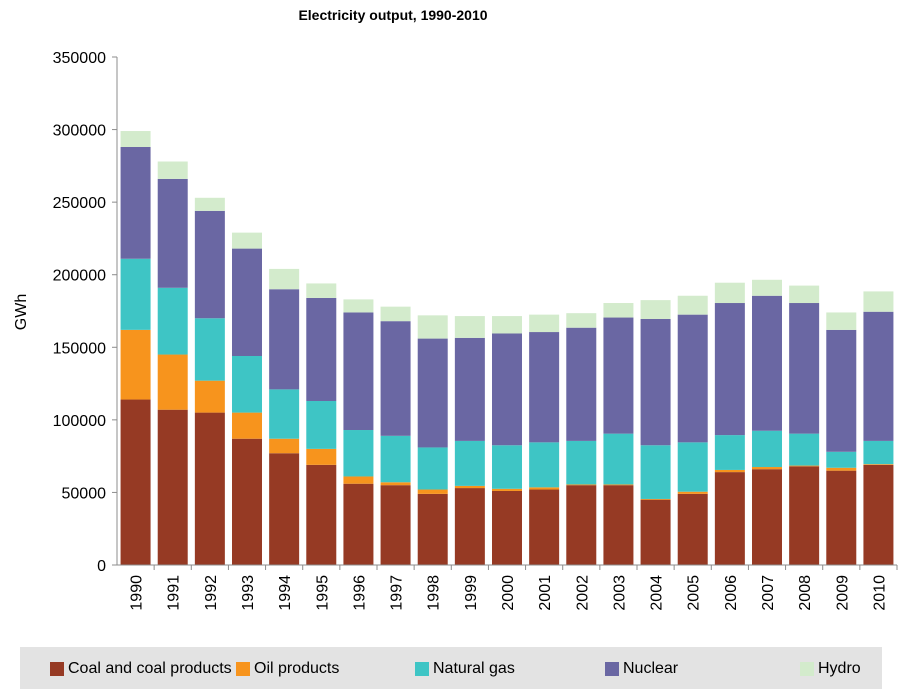 This screenshot has width=899, height=689. I want to click on bar-segment-hydro-1995, so click(321, 290).